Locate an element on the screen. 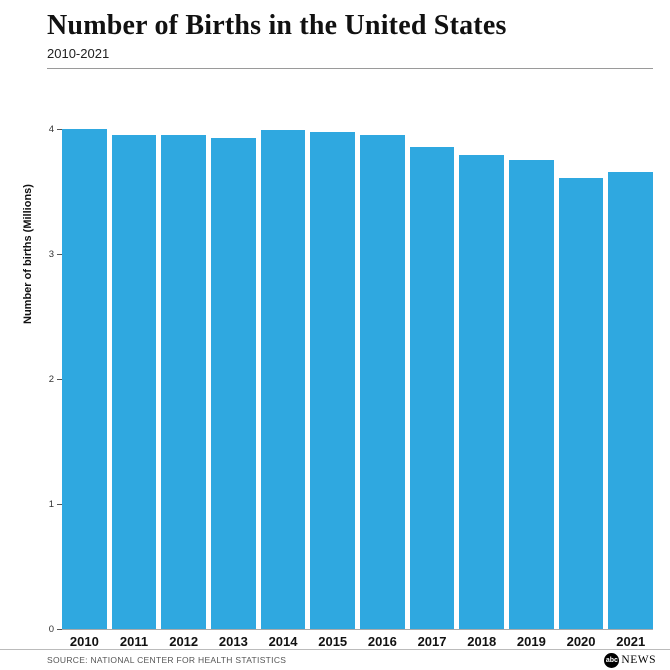  y-axis-label: Number of births (Millions) is located at coordinates (28, 254).